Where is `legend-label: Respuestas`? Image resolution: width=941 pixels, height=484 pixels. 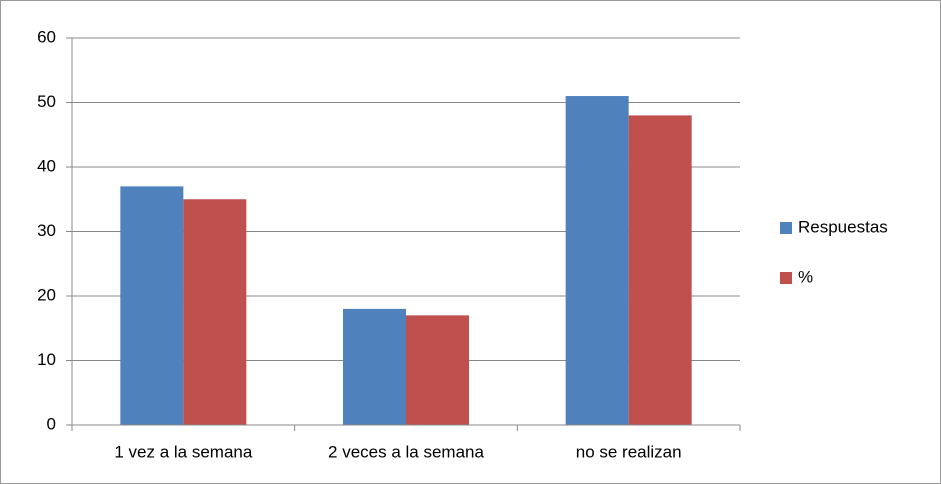 legend-label: Respuestas is located at coordinates (843, 226).